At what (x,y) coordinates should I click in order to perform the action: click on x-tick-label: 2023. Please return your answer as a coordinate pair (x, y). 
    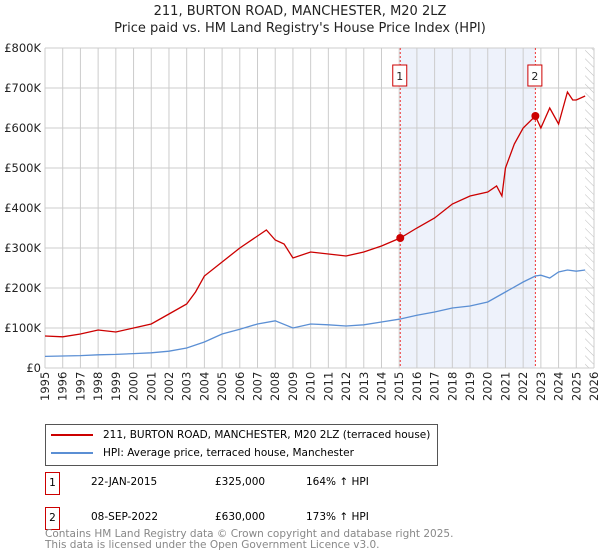
    Looking at the image, I should click on (541, 386).